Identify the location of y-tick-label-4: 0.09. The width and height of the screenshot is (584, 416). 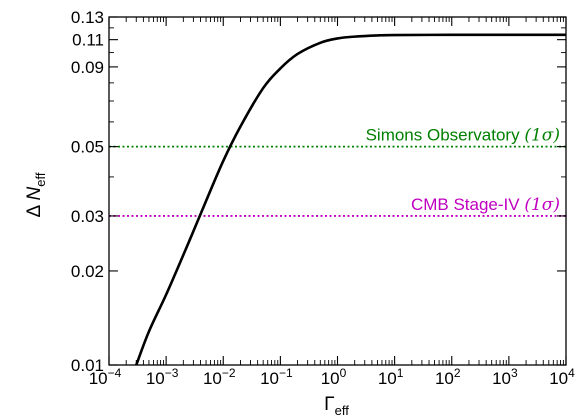
(87, 67).